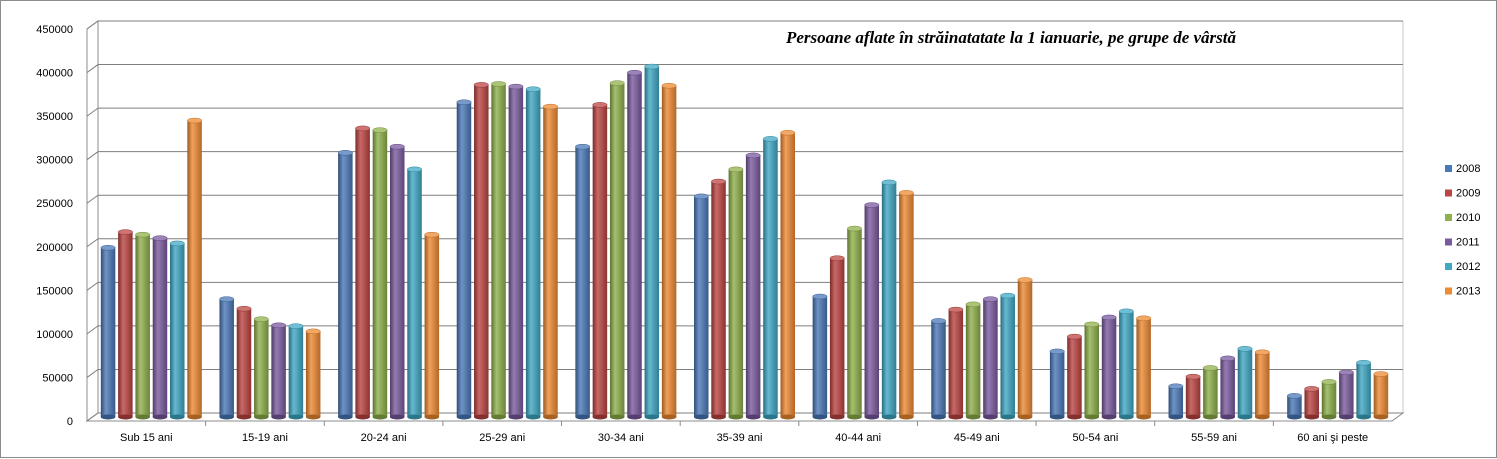 Image resolution: width=1497 pixels, height=459 pixels. What do you see at coordinates (1332, 438) in the screenshot?
I see `x-tick-label: 60 ani şi peste` at bounding box center [1332, 438].